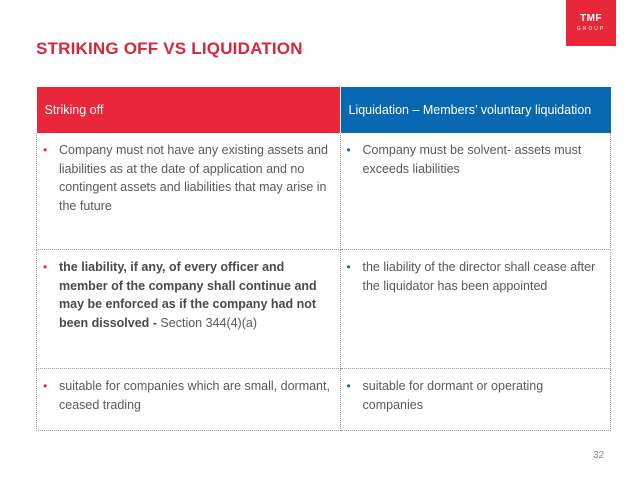 The width and height of the screenshot is (638, 479). Describe the element at coordinates (591, 29) in the screenshot. I see `logo-subtext: GROUP` at that location.